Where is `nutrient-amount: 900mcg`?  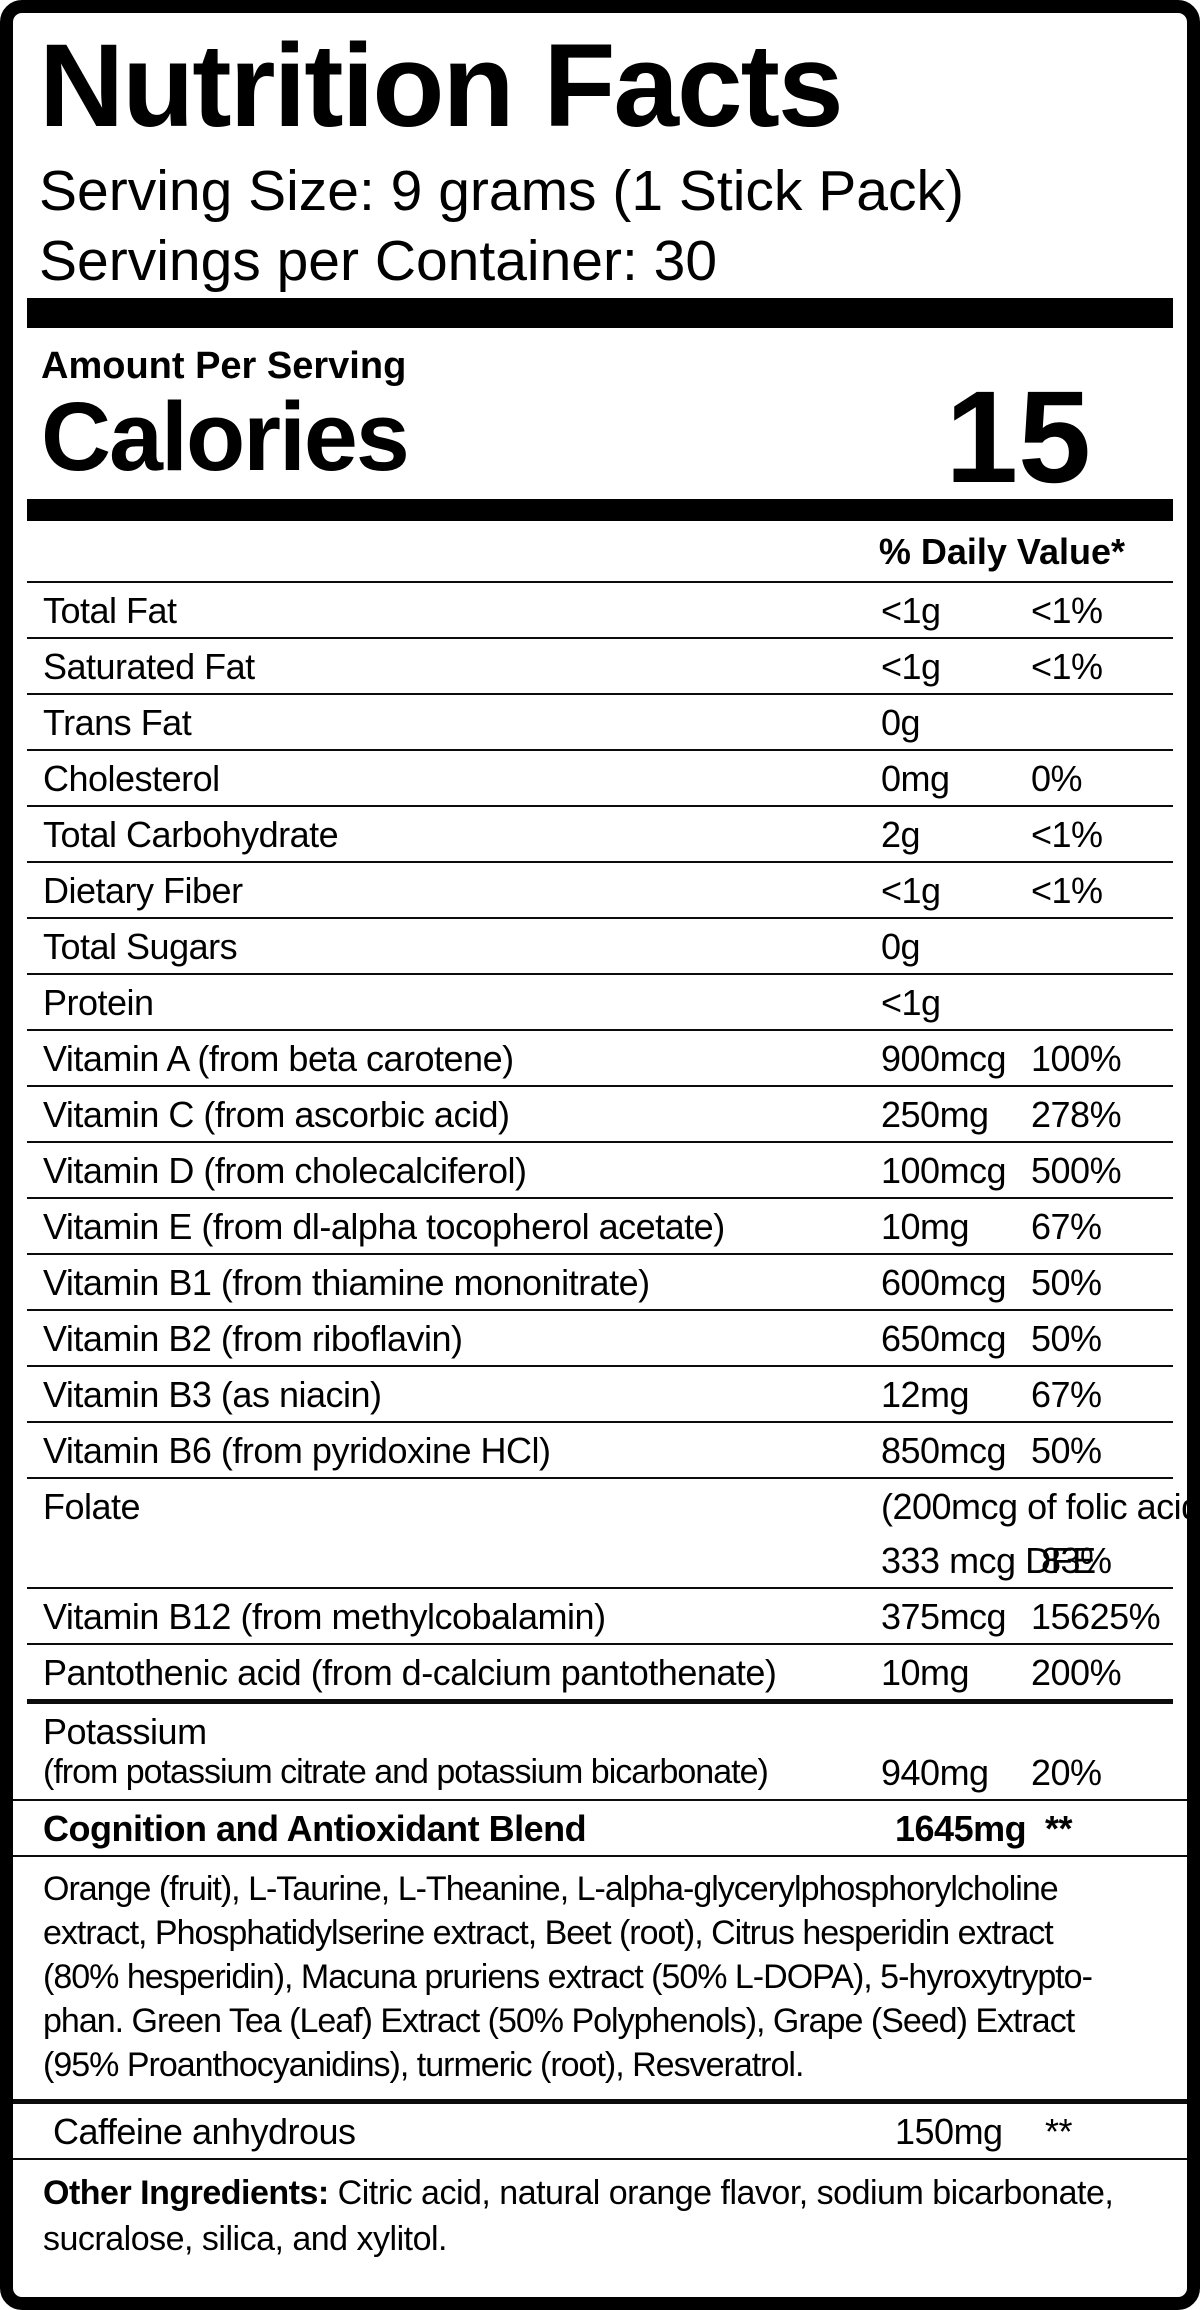 nutrient-amount: 900mcg is located at coordinates (944, 1058).